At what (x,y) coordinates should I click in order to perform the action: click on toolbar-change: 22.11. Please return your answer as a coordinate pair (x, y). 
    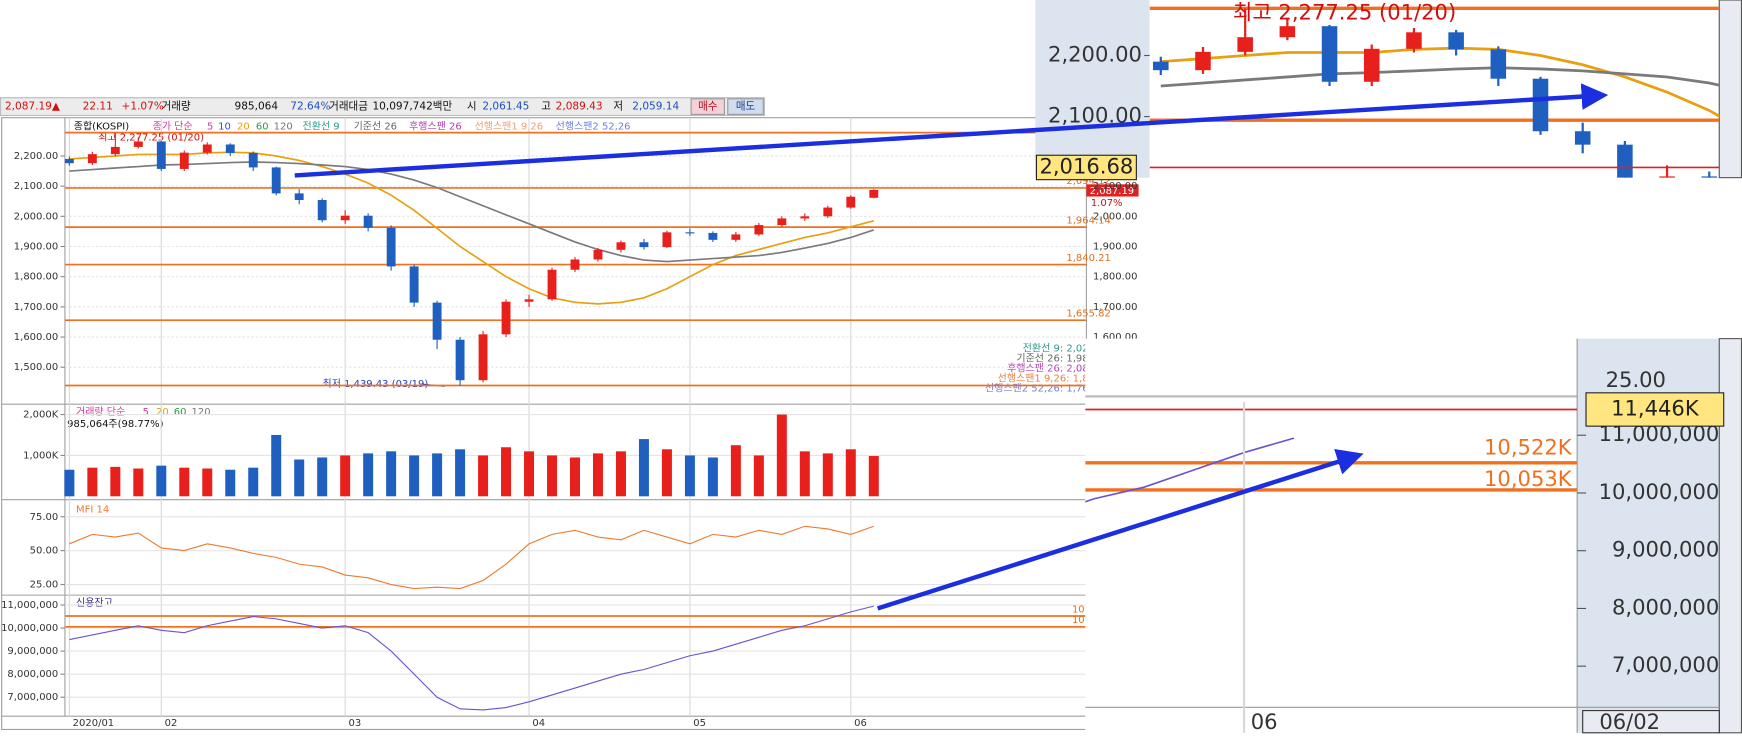
    Looking at the image, I should click on (98, 107).